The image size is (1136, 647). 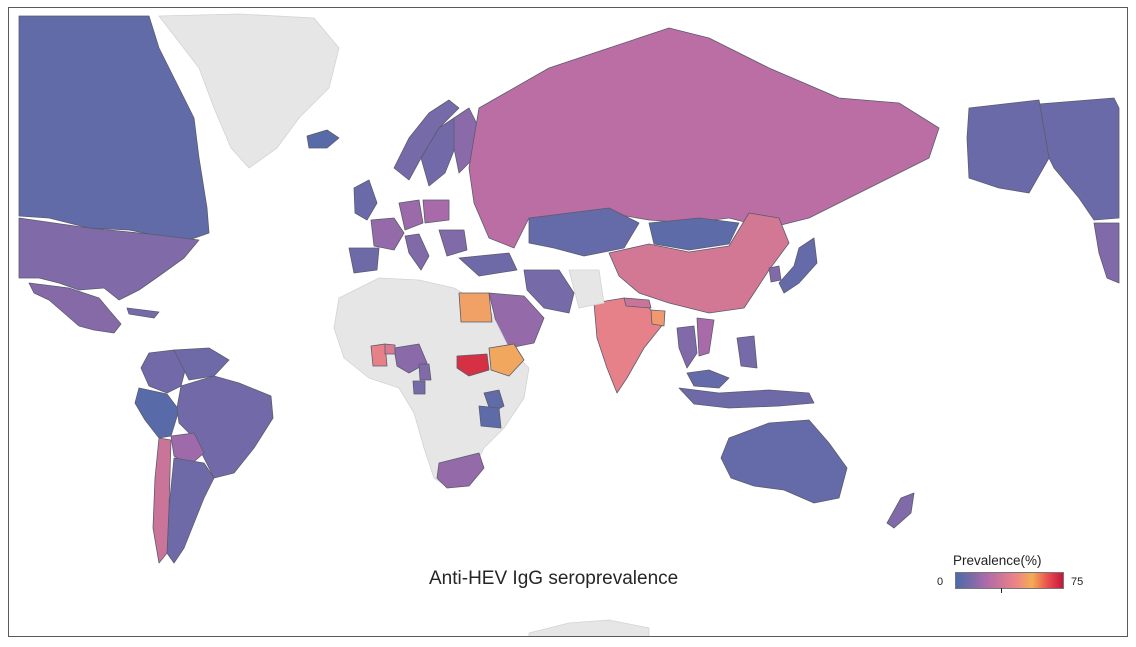 What do you see at coordinates (143, 313) in the screenshot?
I see `region-cuba` at bounding box center [143, 313].